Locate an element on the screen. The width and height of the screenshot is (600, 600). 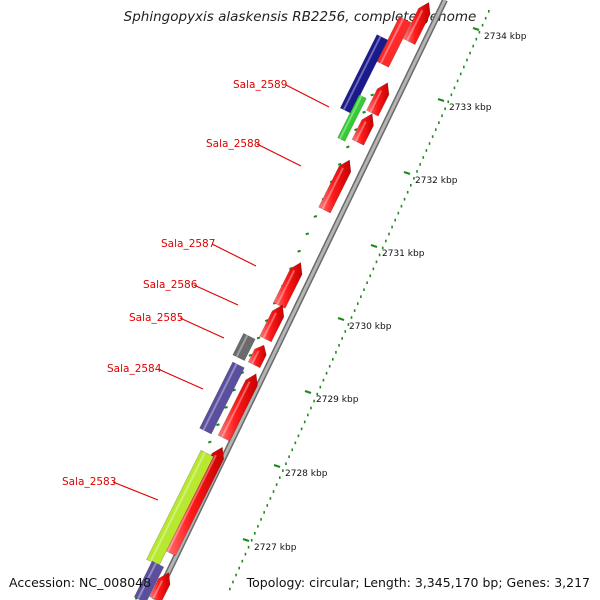
gene-label: Sala_2584 is located at coordinates (134, 369).